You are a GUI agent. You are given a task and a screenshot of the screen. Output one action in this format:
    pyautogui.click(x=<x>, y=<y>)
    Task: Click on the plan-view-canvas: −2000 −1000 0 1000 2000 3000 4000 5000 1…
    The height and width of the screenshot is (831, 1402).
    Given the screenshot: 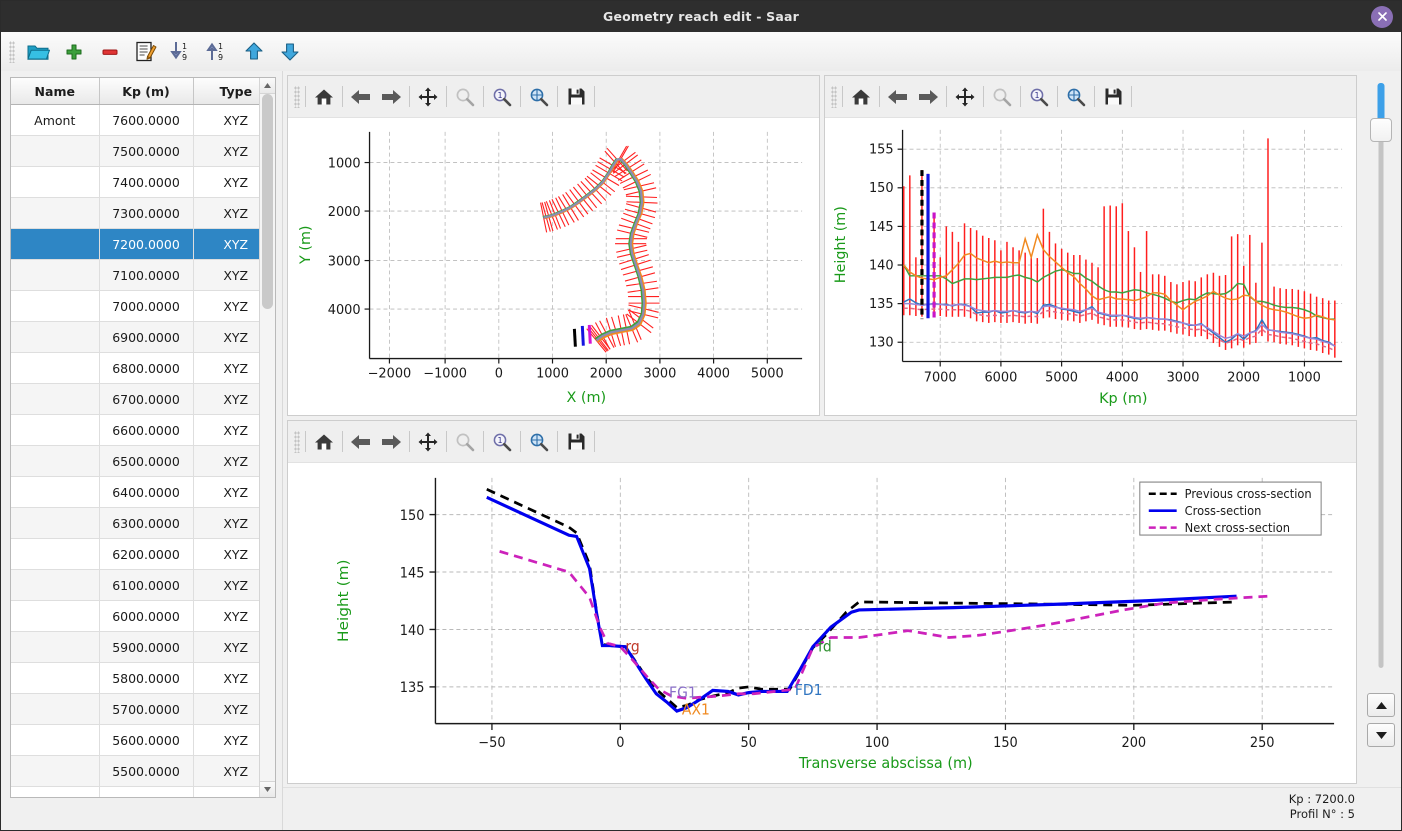 What is the action you would take?
    pyautogui.click(x=553, y=266)
    